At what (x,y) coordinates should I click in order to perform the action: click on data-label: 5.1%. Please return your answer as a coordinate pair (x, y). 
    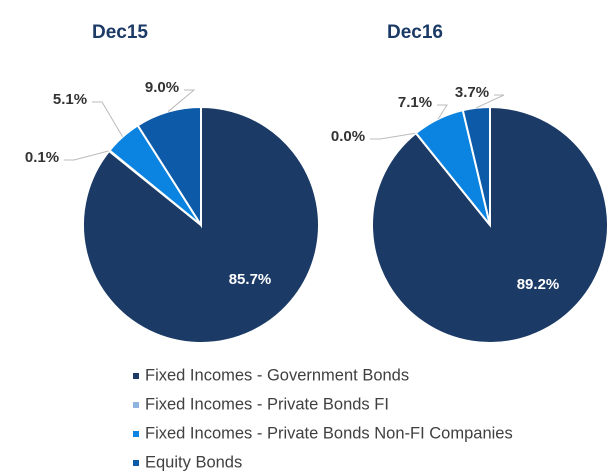
    Looking at the image, I should click on (70, 99).